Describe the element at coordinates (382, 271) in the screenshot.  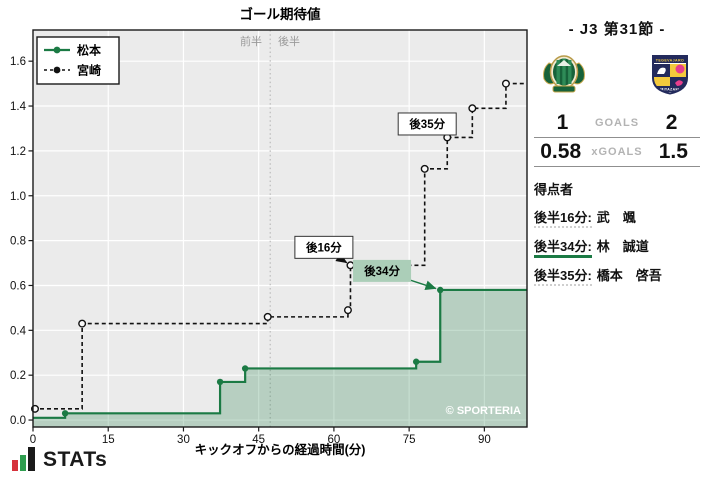
I see `svg-text: 後34分` at that location.